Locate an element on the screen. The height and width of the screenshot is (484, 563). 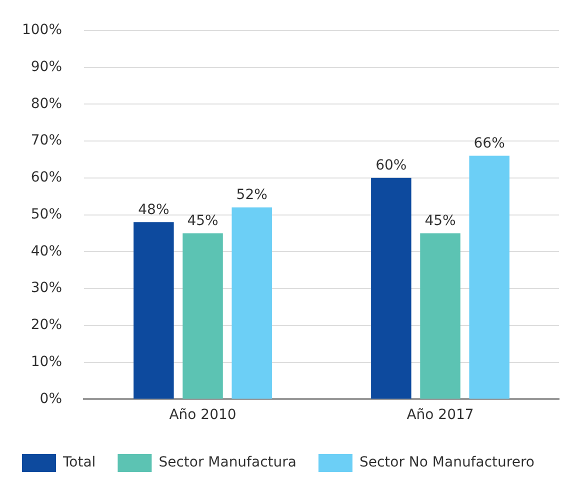
data-label: 60% is located at coordinates (391, 166).